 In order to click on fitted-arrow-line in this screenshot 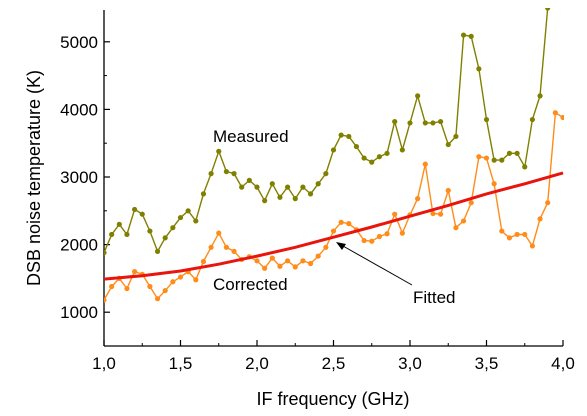, I will do `click(377, 265)`.